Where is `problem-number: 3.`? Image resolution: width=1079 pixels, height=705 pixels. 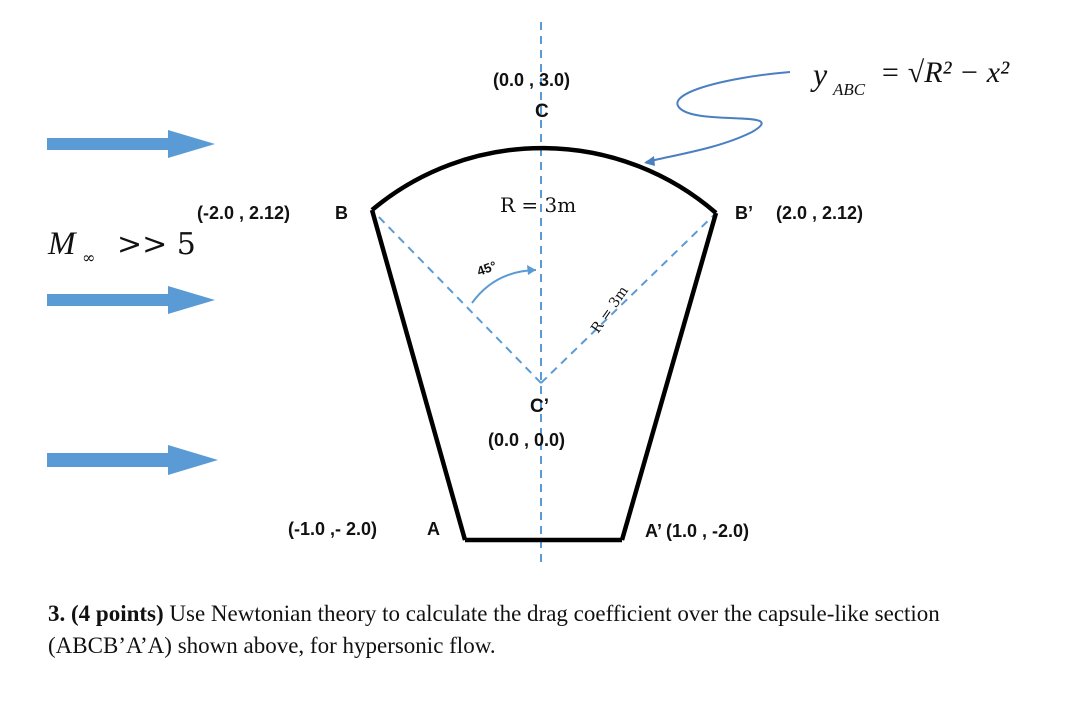
problem-number: 3. is located at coordinates (57, 613).